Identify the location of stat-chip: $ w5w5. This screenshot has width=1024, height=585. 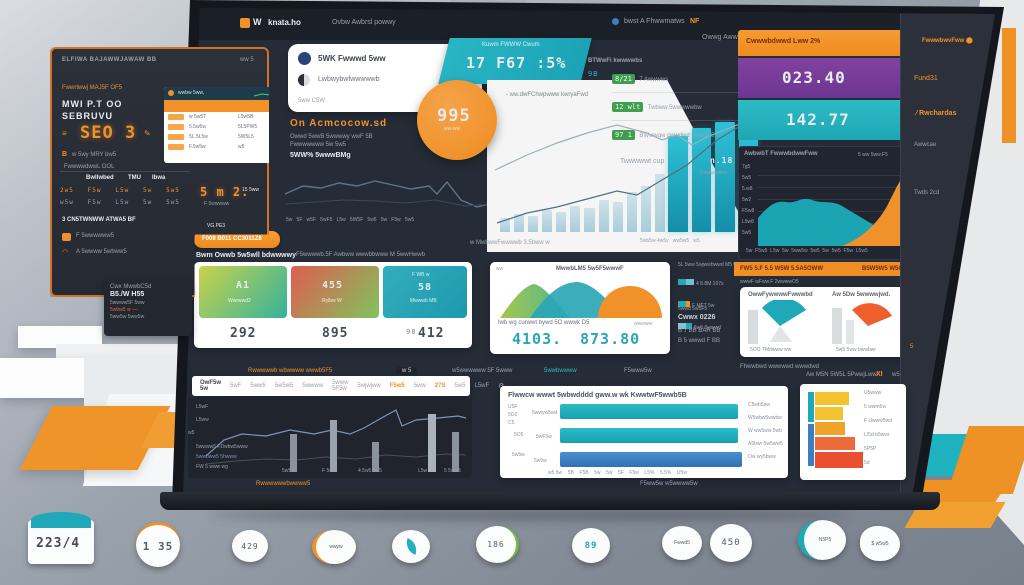
(880, 543).